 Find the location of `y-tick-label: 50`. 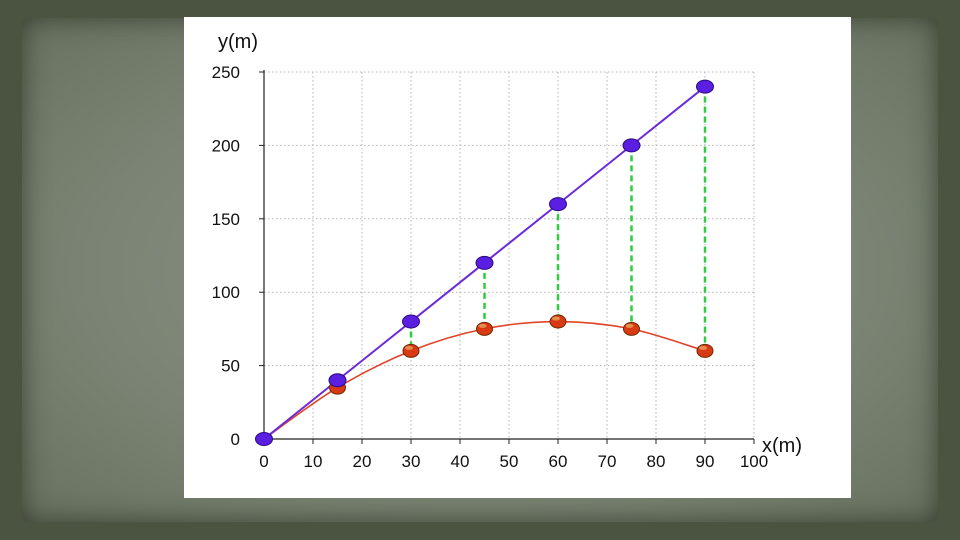

y-tick-label: 50 is located at coordinates (230, 366).